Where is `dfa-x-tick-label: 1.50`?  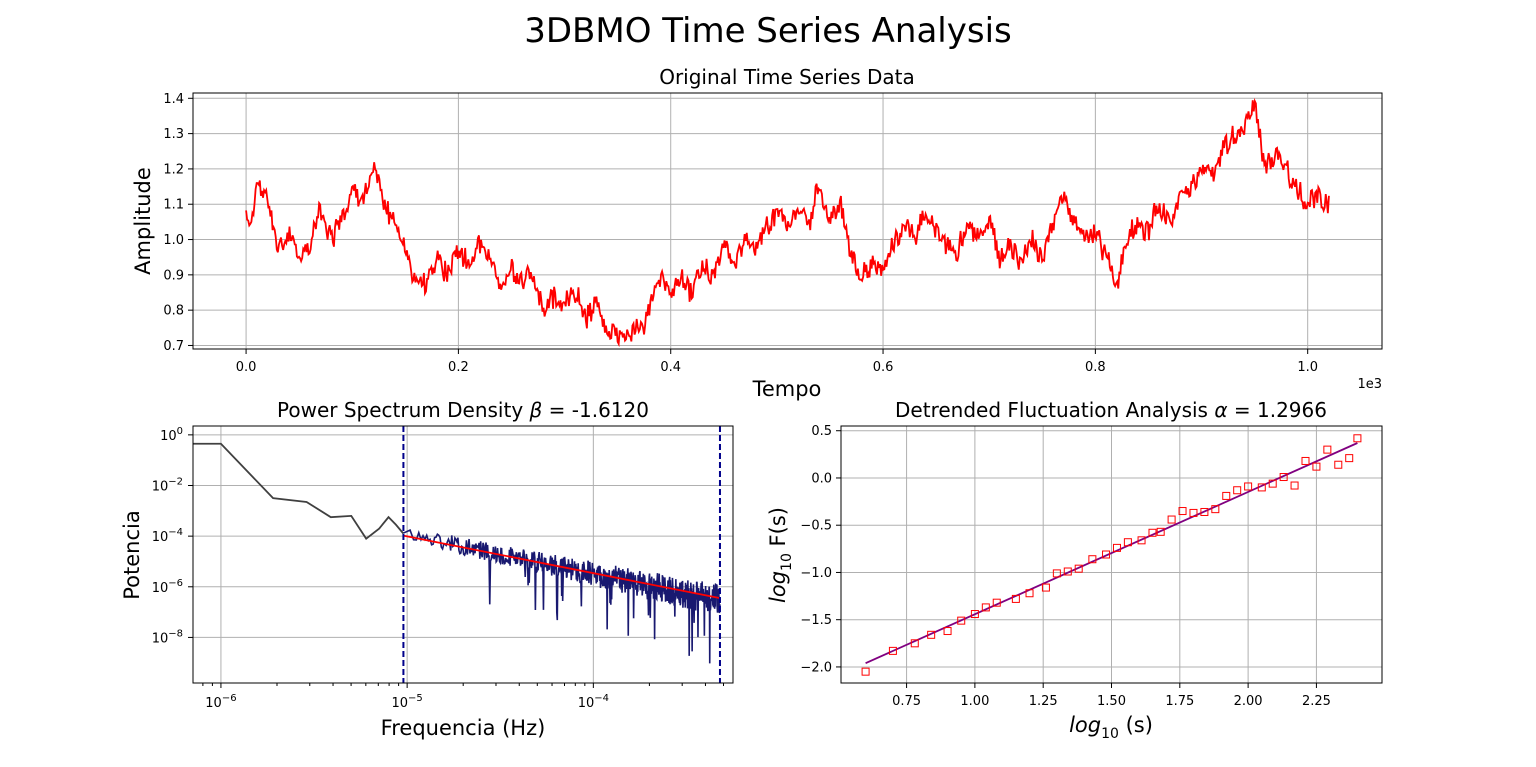
dfa-x-tick-label: 1.50 is located at coordinates (1111, 701).